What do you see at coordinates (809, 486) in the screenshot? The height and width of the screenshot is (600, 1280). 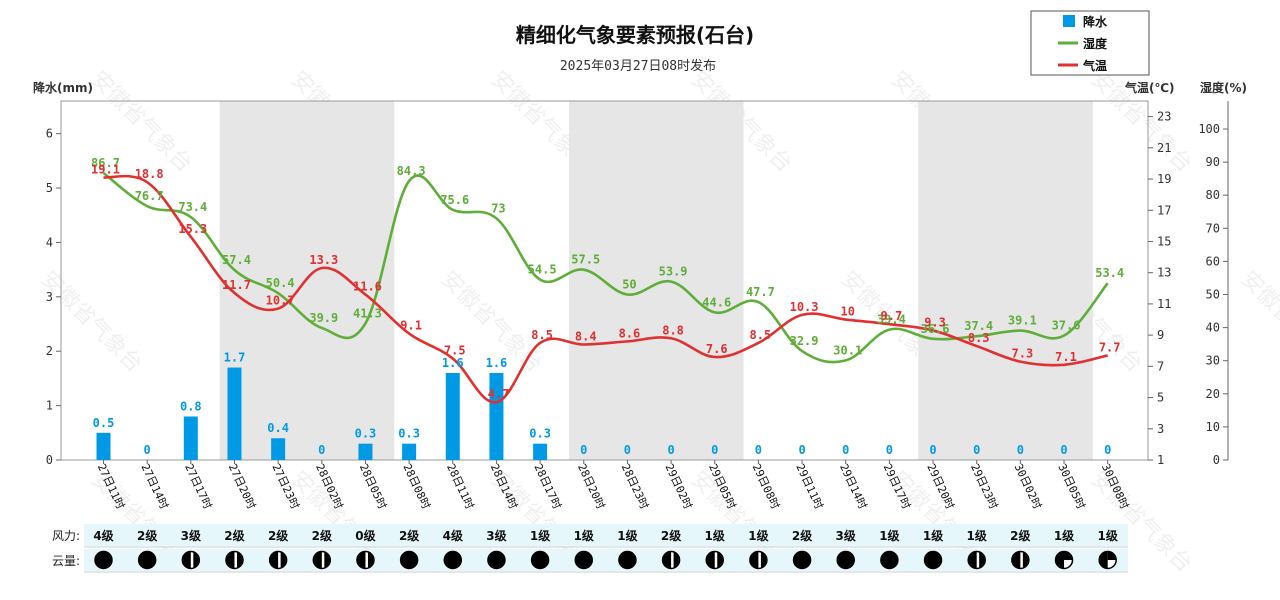 I see `x-tick-label: 29日11时` at bounding box center [809, 486].